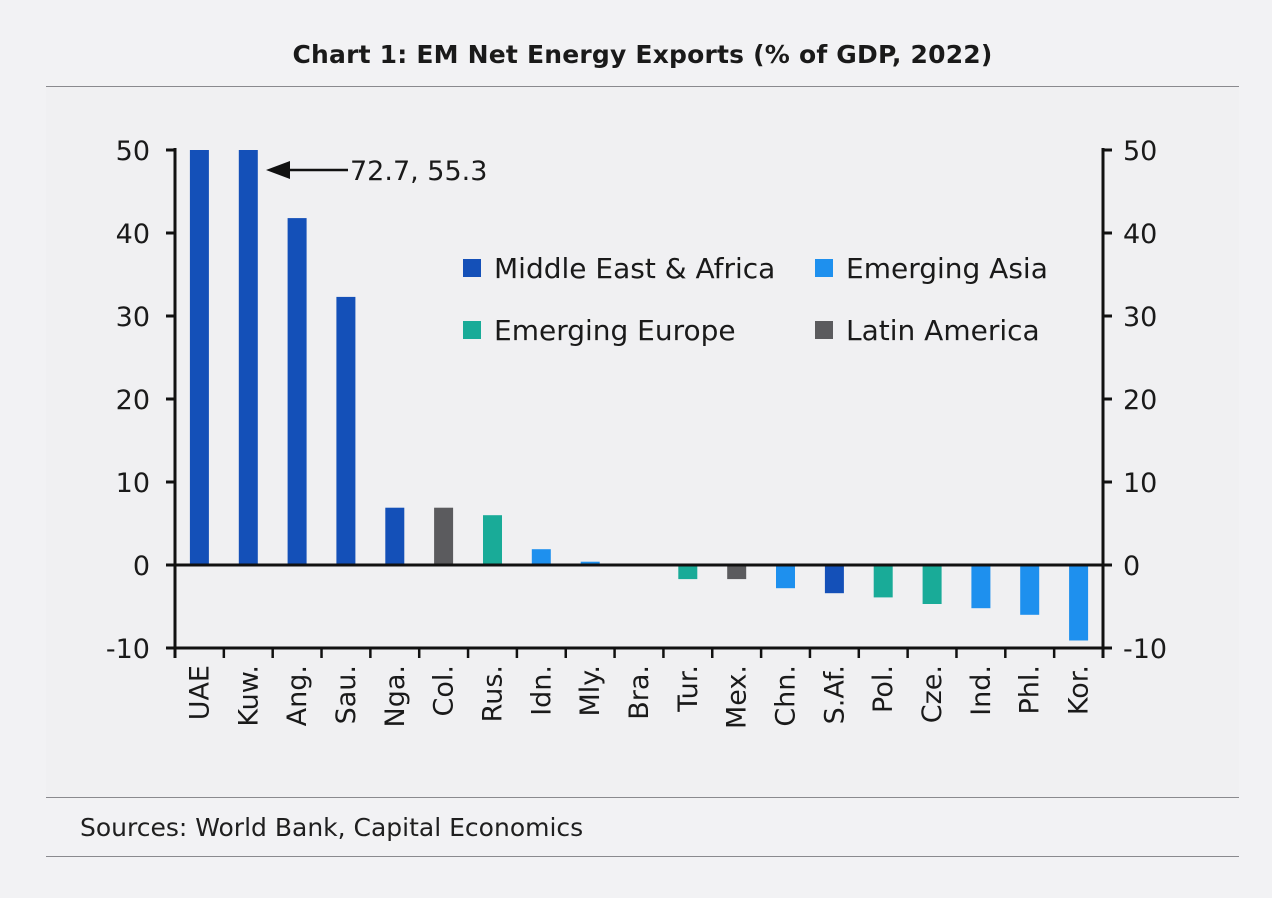  Describe the element at coordinates (943, 330) in the screenshot. I see `legend-label-latam: Latin America` at that location.